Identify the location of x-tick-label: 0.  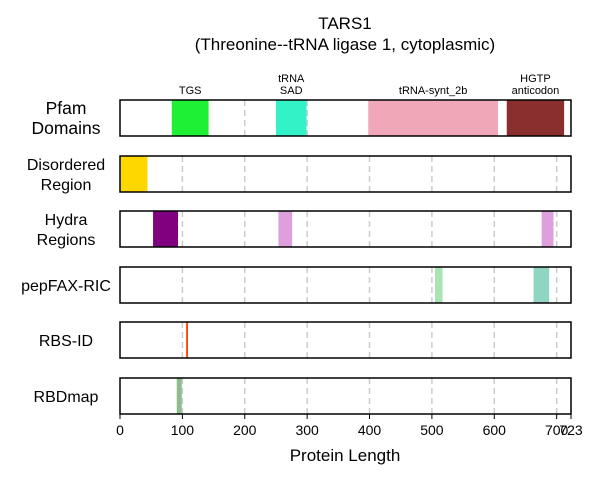
(120, 430).